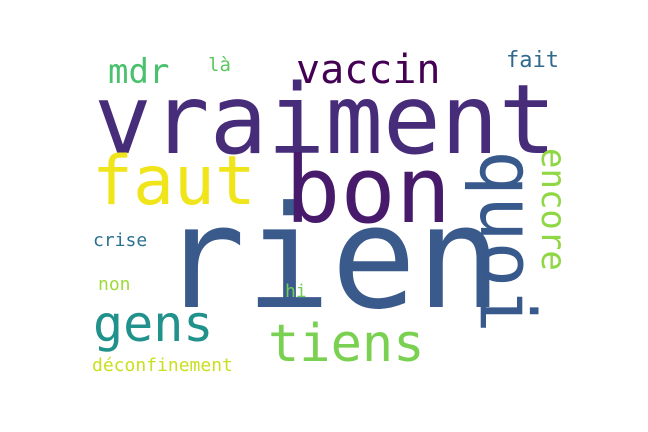 This screenshot has height=432, width=648. What do you see at coordinates (368, 70) in the screenshot?
I see `word-vaccin: vaccin` at bounding box center [368, 70].